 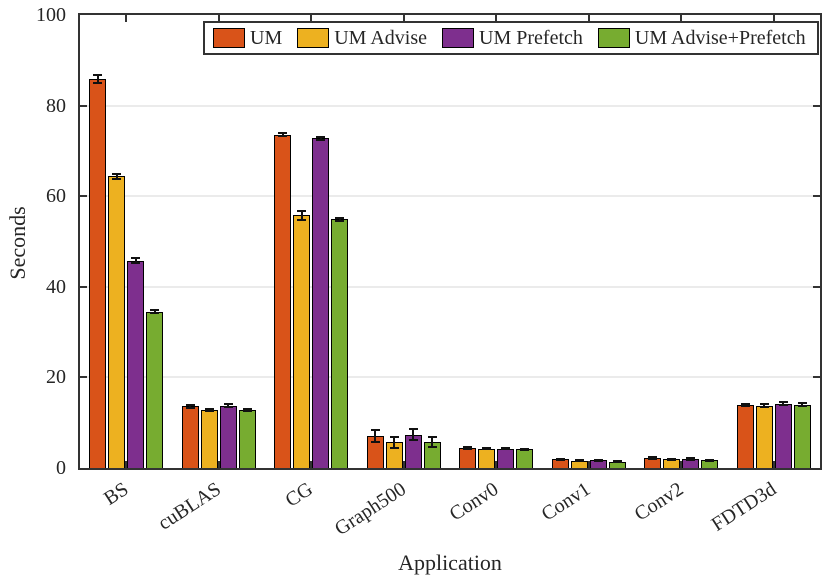 I want to click on legend-item: UM Advise, so click(x=362, y=38).